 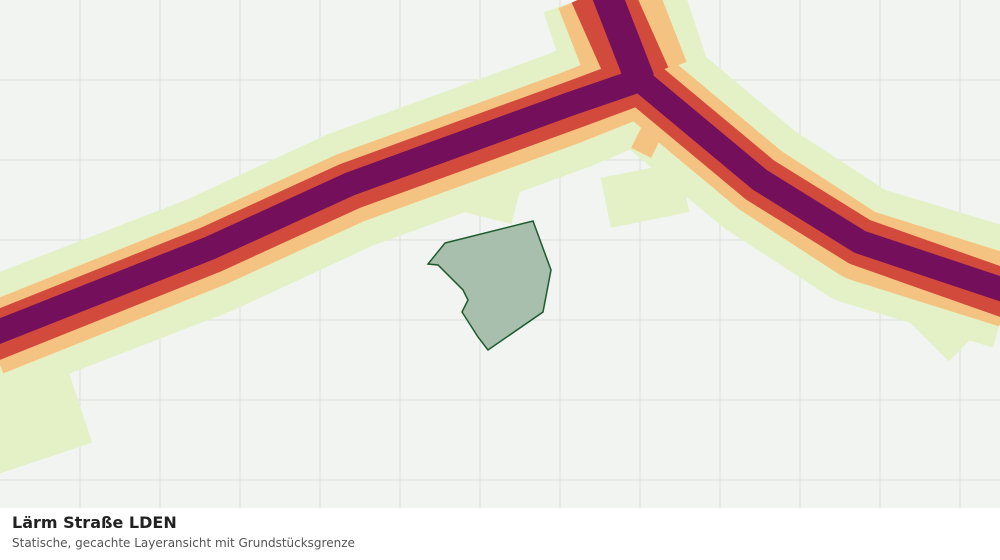 I want to click on parcel-boundary, so click(x=489, y=286).